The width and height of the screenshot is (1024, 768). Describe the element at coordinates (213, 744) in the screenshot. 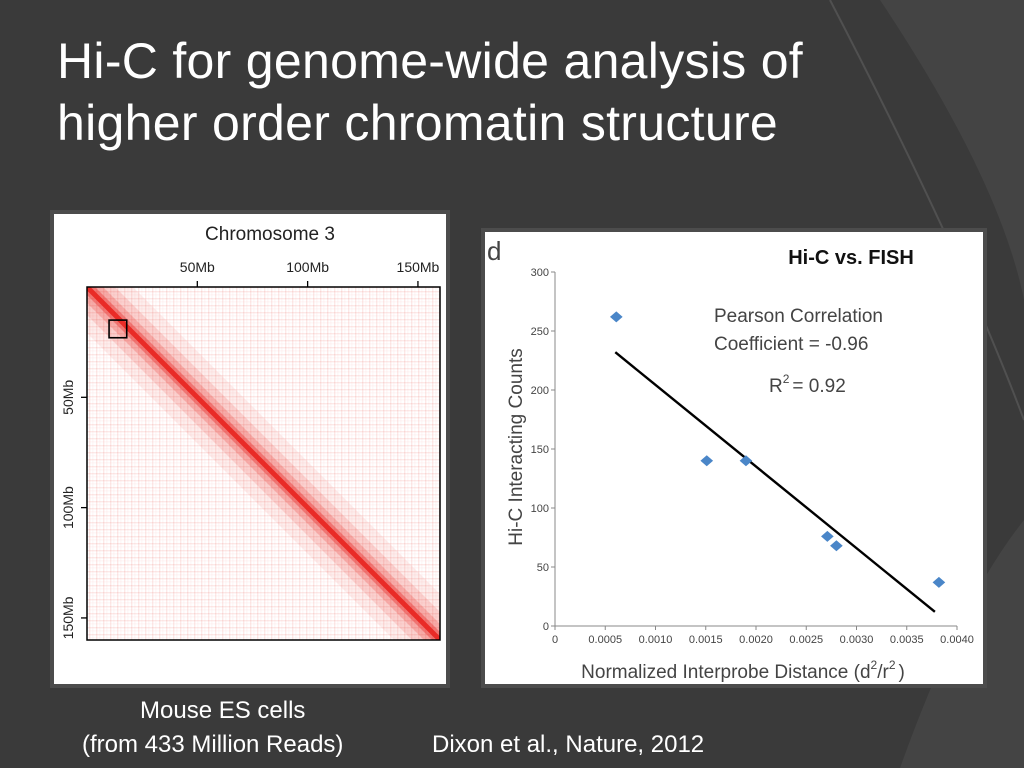

I see `caption-read-count: (from 433 Million Reads)` at that location.